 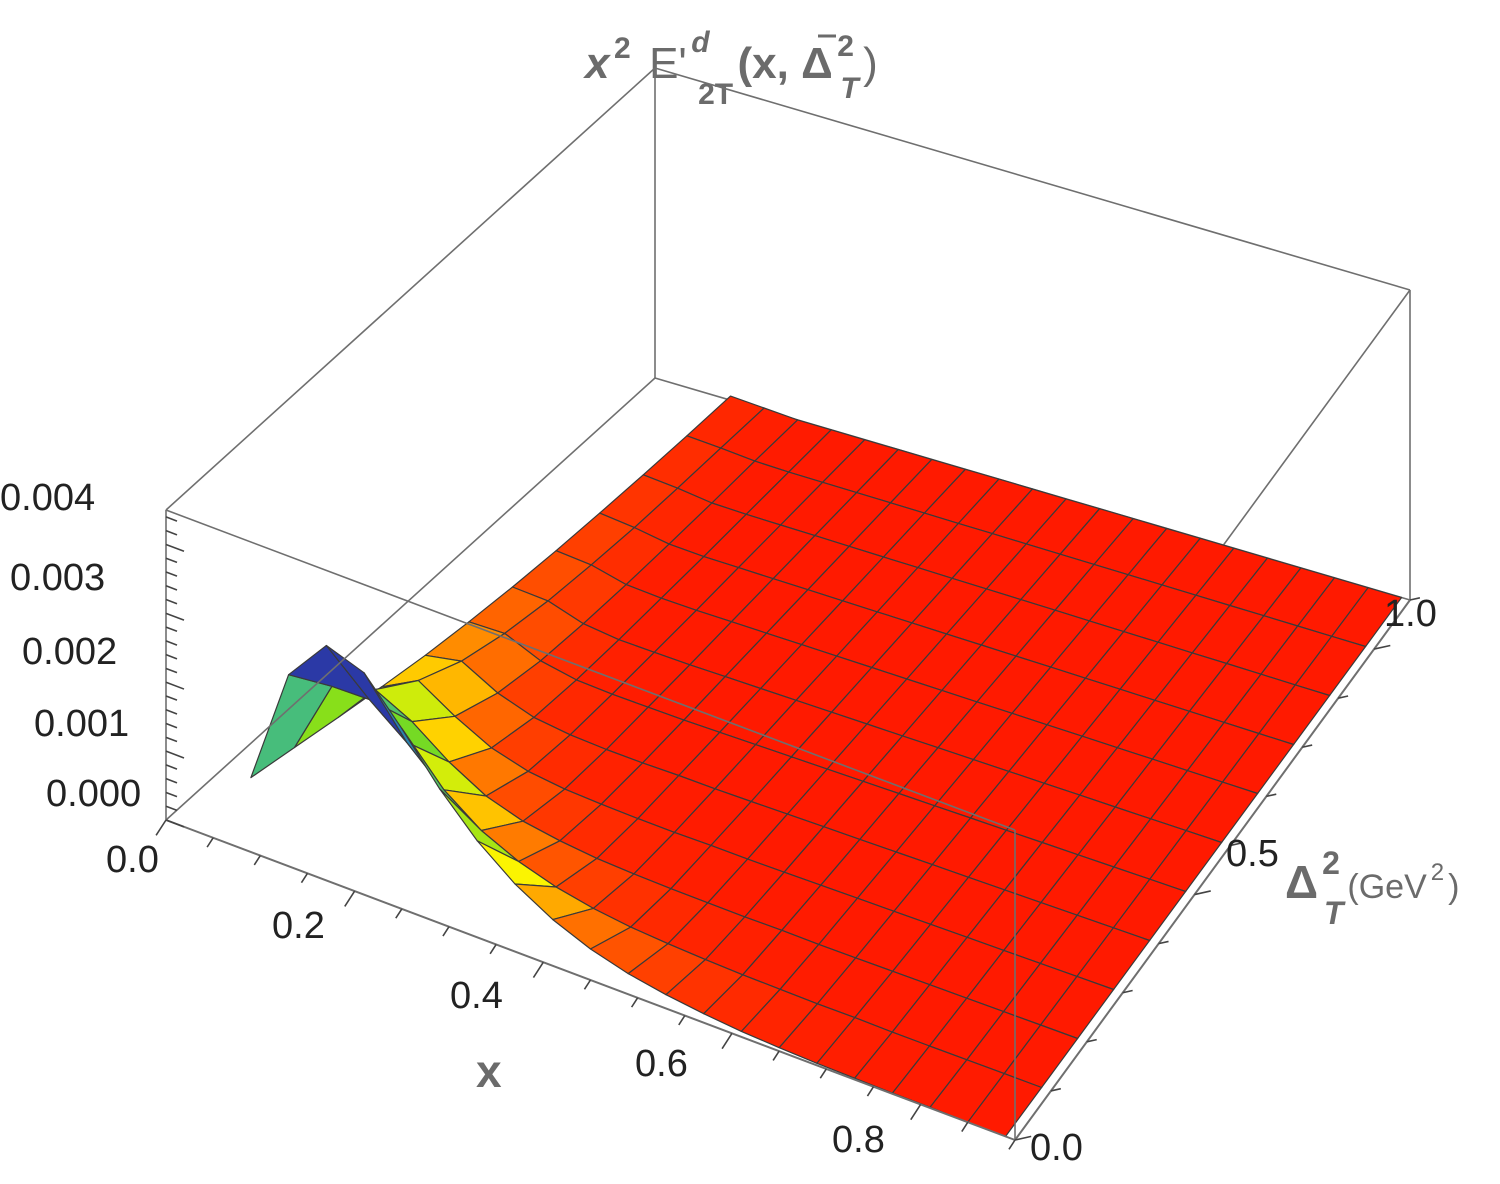 What do you see at coordinates (730, 68) in the screenshot?
I see `chart-title: x 2 E' d 2T (x, Δ 2 T )` at bounding box center [730, 68].